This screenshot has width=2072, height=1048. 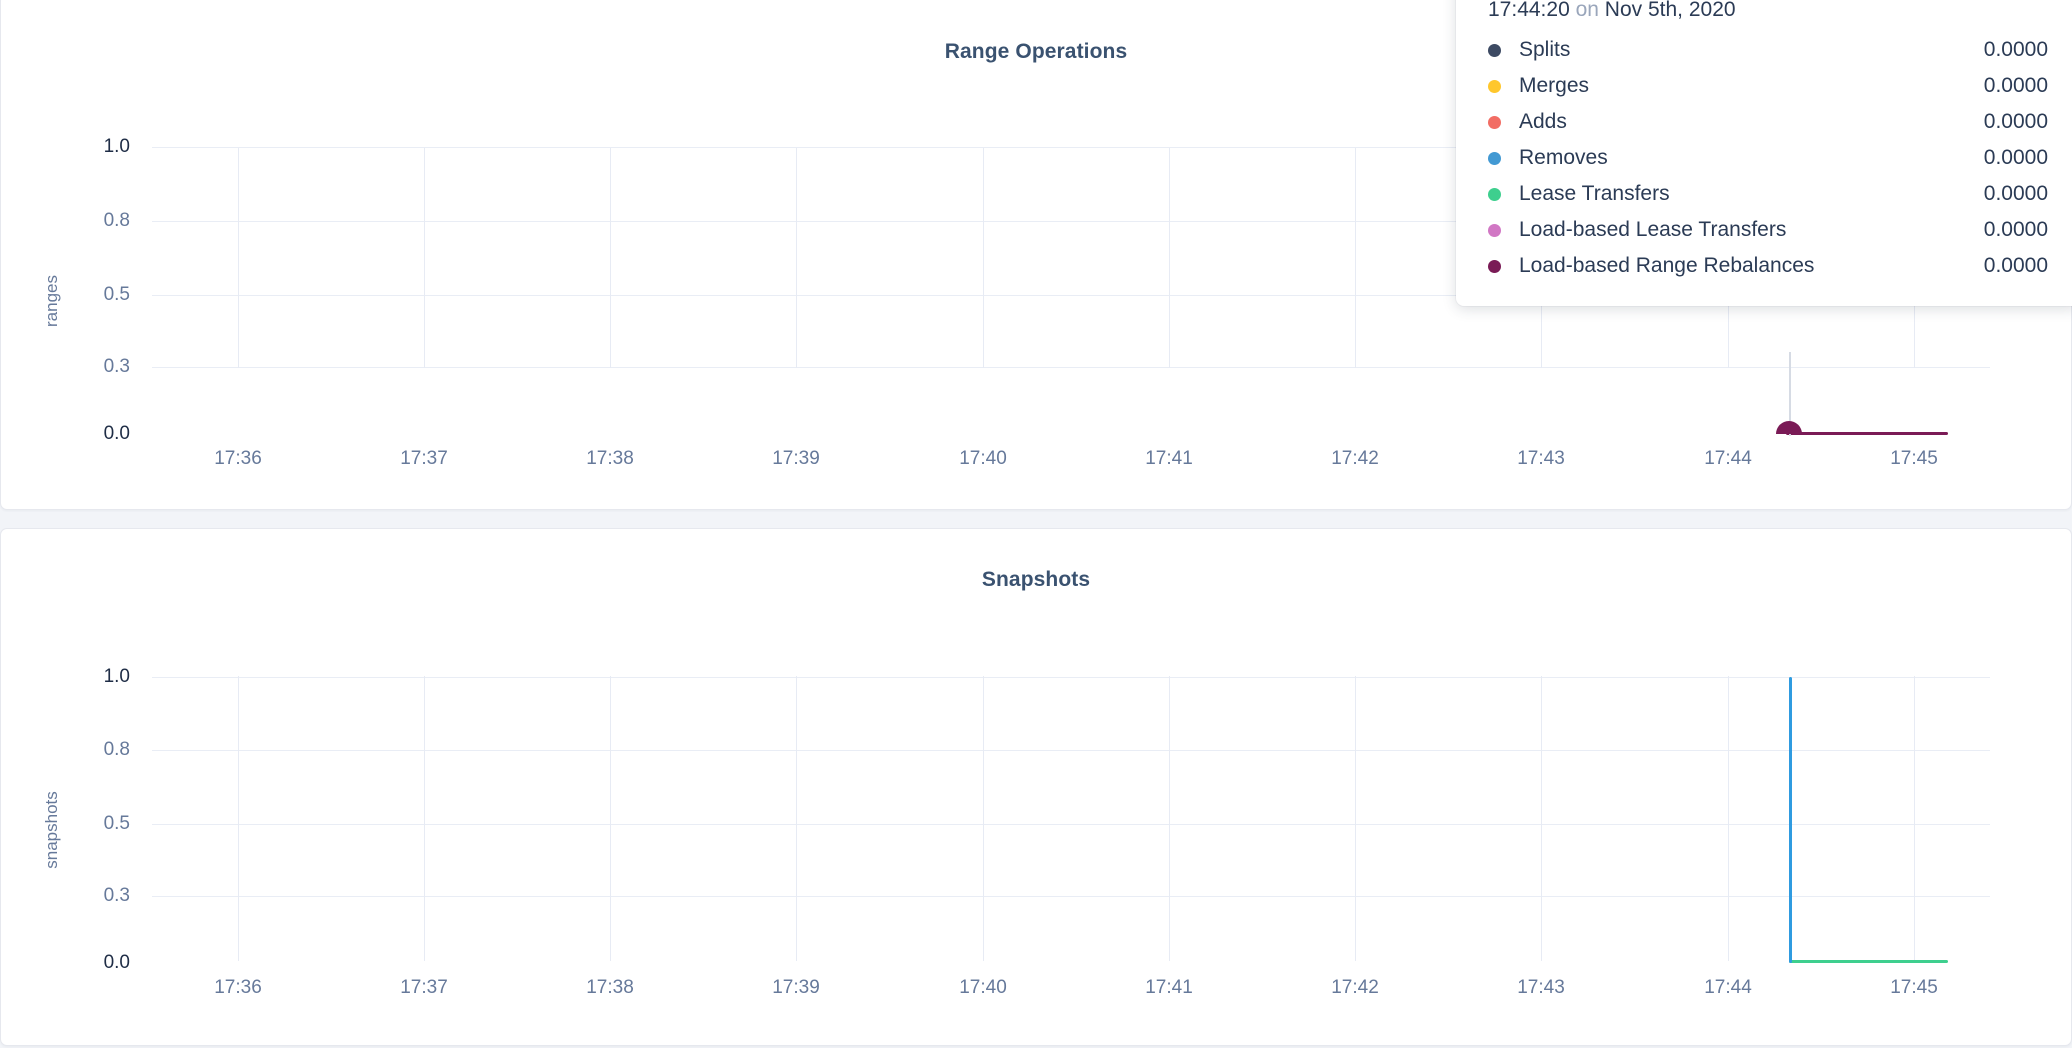 I want to click on tooltip-row: Merges 0.0000, so click(x=1768, y=86).